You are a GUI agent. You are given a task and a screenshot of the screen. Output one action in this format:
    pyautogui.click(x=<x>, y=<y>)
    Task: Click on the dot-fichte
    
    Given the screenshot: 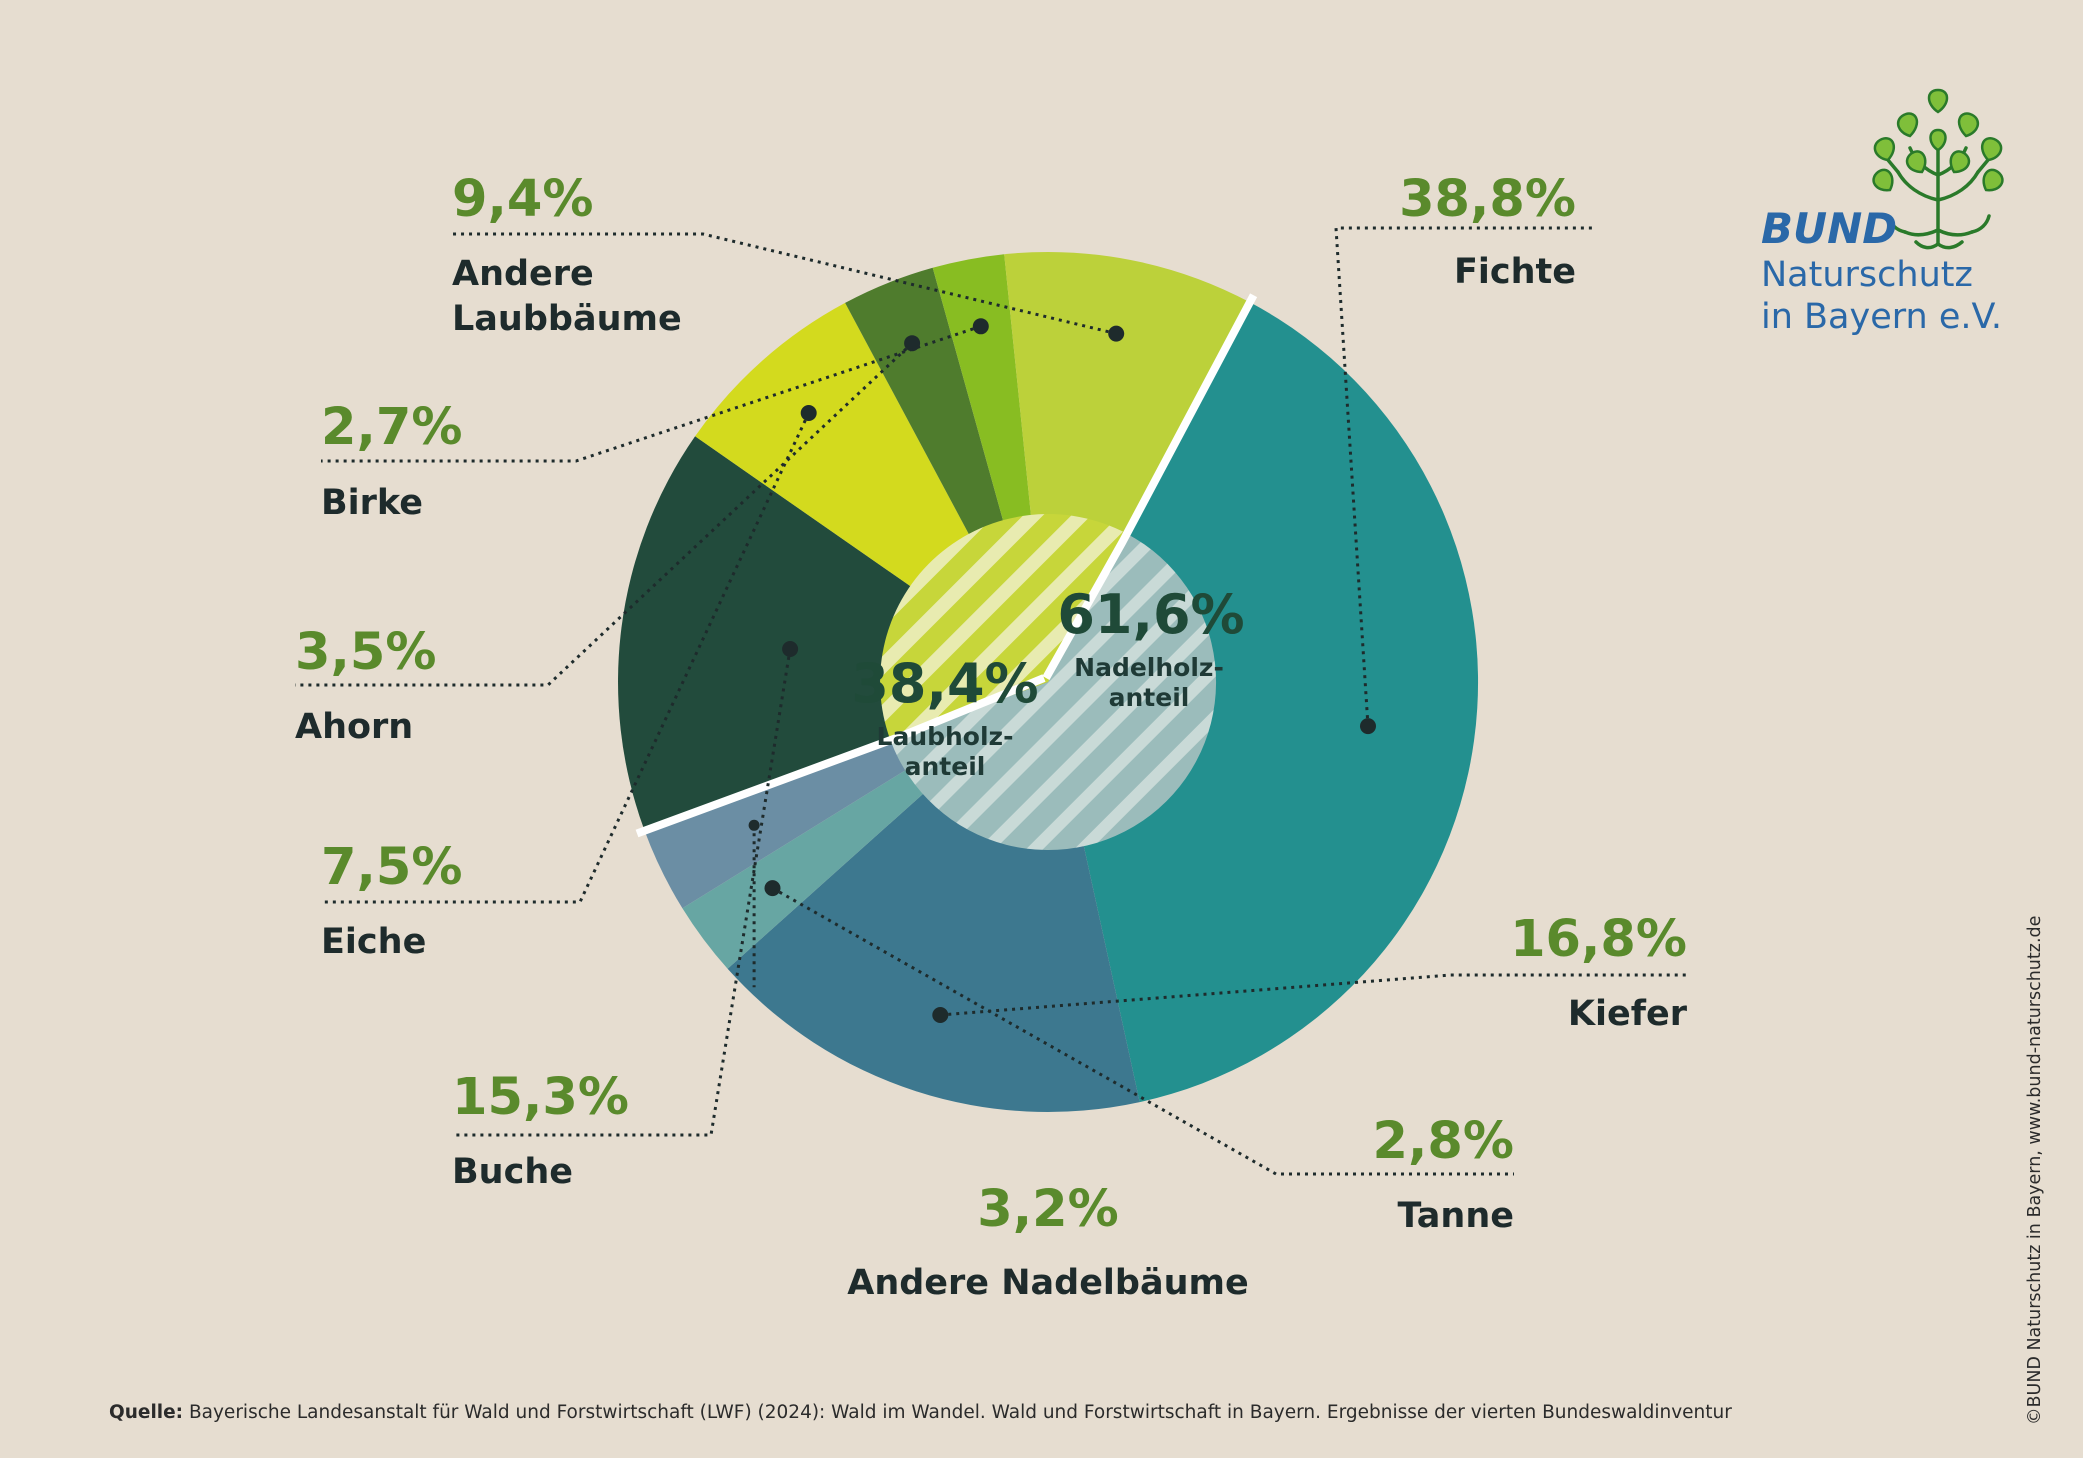 What is the action you would take?
    pyautogui.click(x=1368, y=726)
    